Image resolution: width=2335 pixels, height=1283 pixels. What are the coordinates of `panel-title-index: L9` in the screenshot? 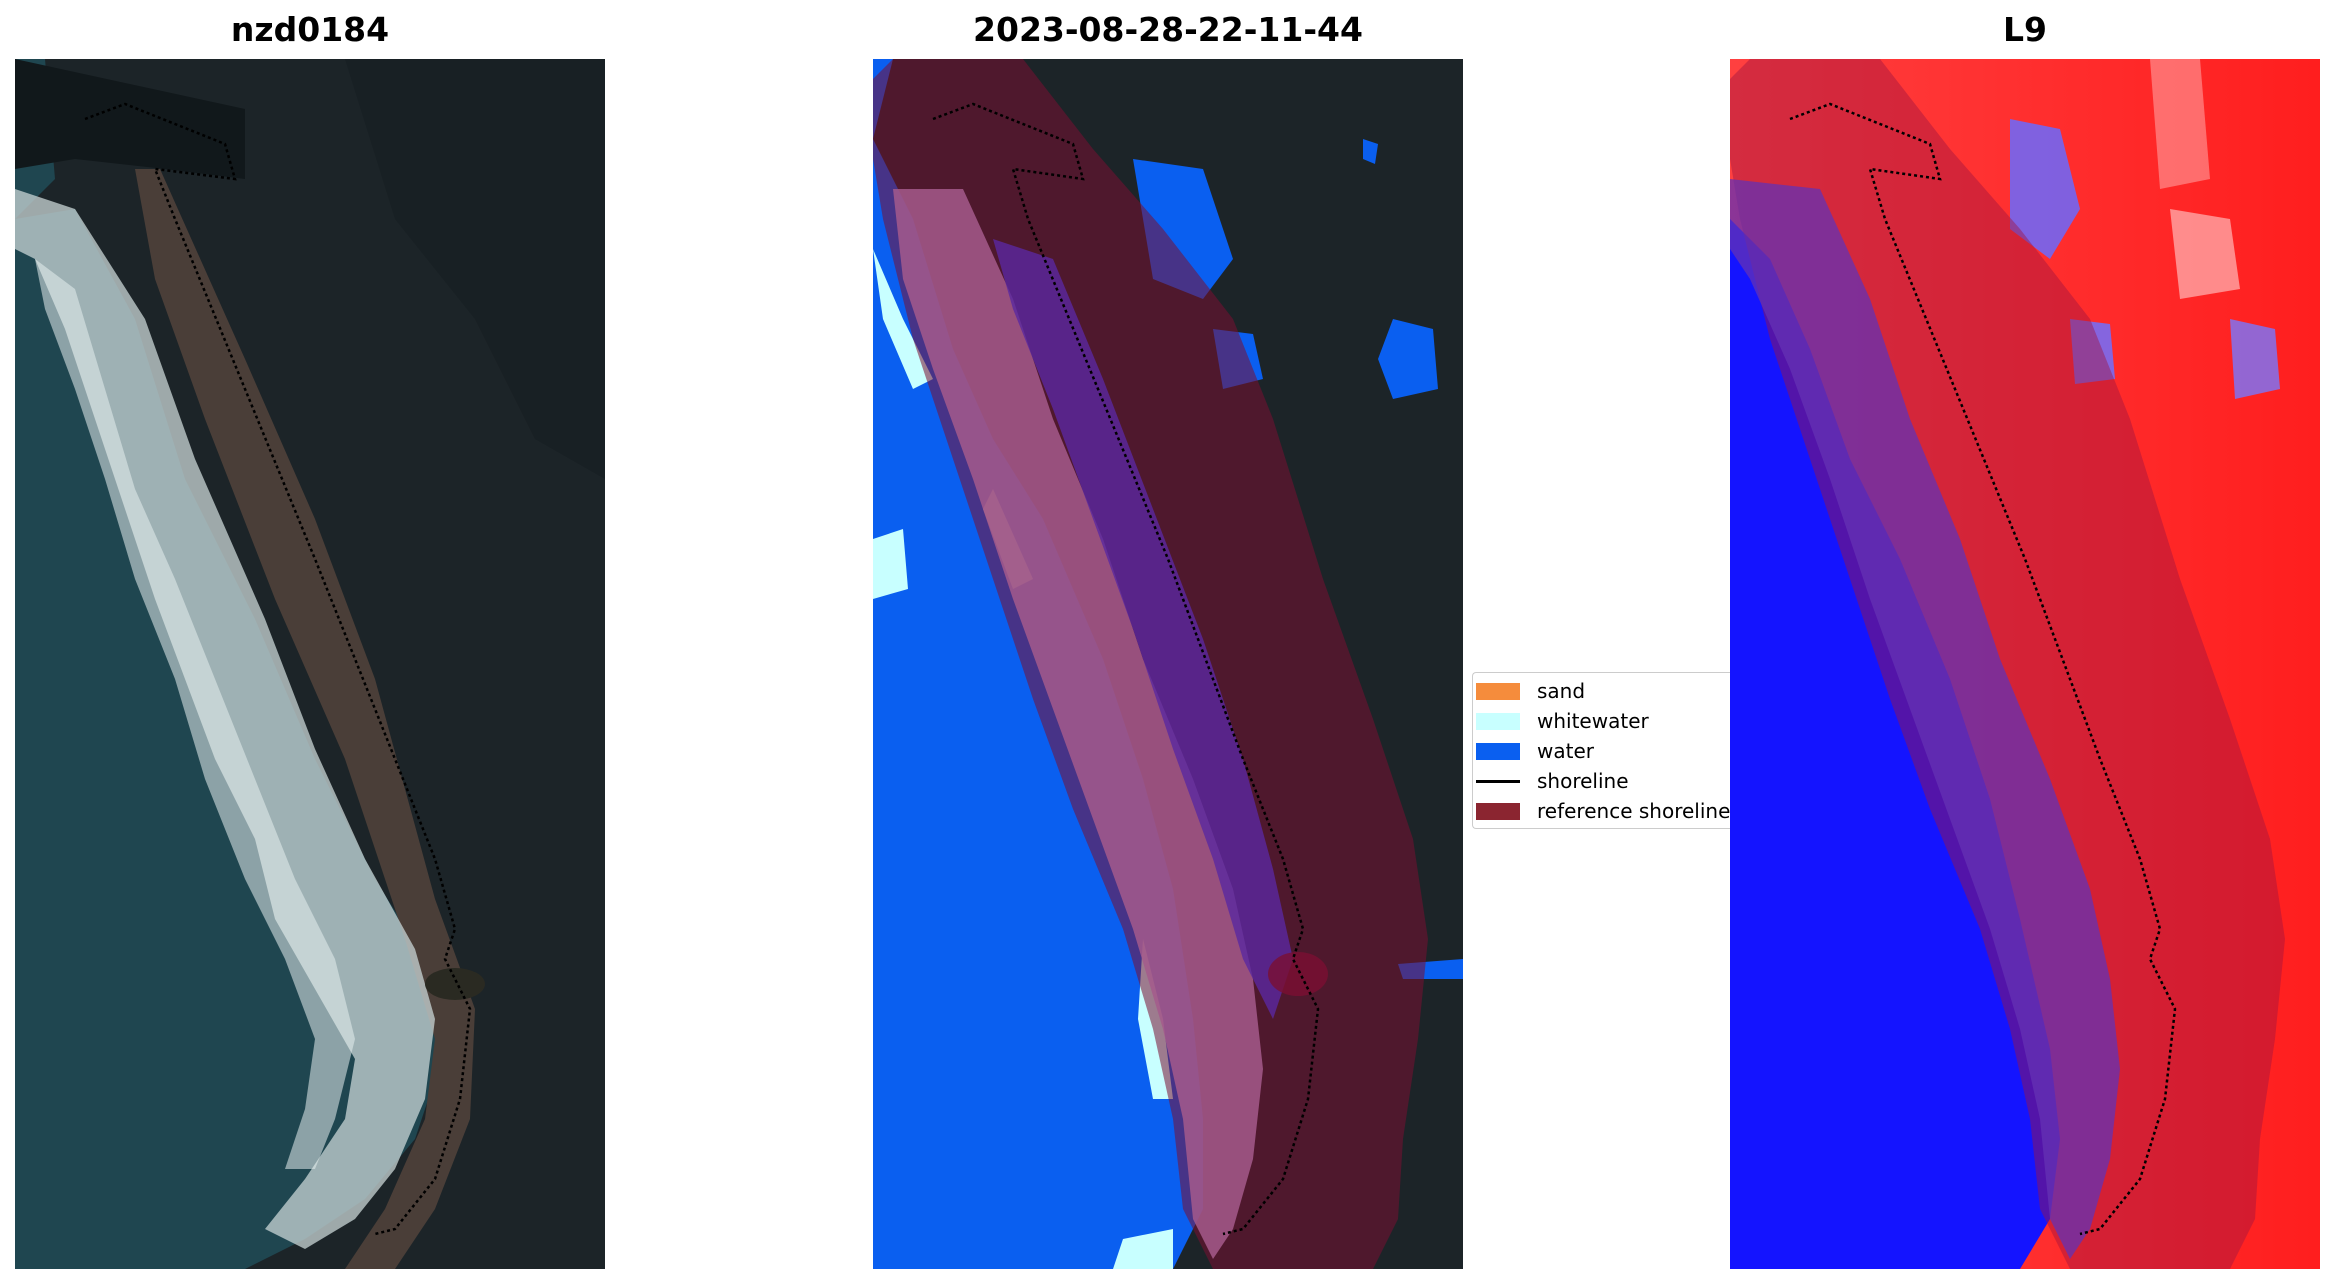 It's located at (2025, 29).